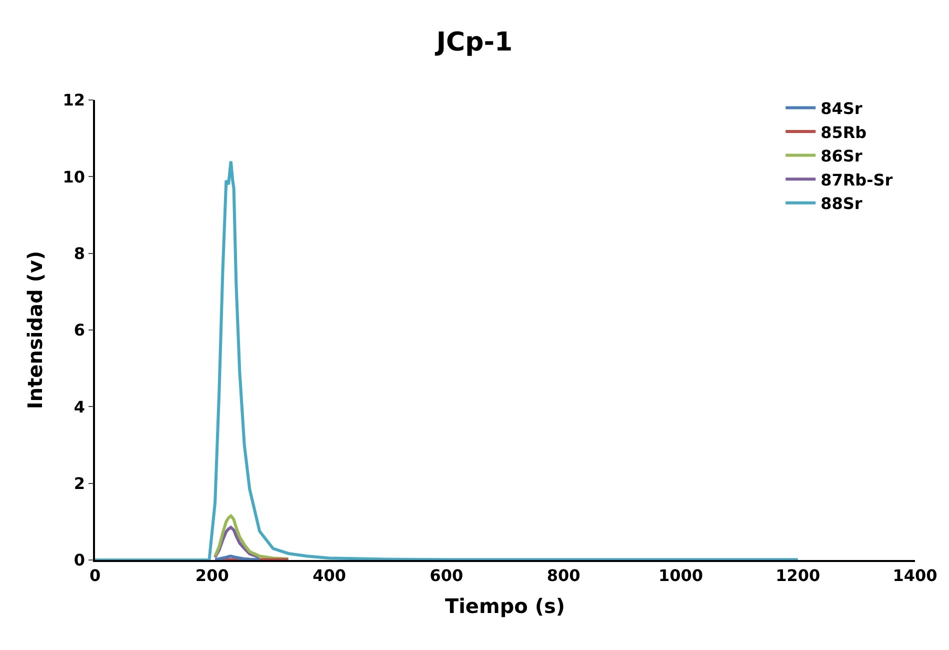 This screenshot has height=650, width=949. Describe the element at coordinates (329, 575) in the screenshot. I see `x-tick-label: 400` at that location.